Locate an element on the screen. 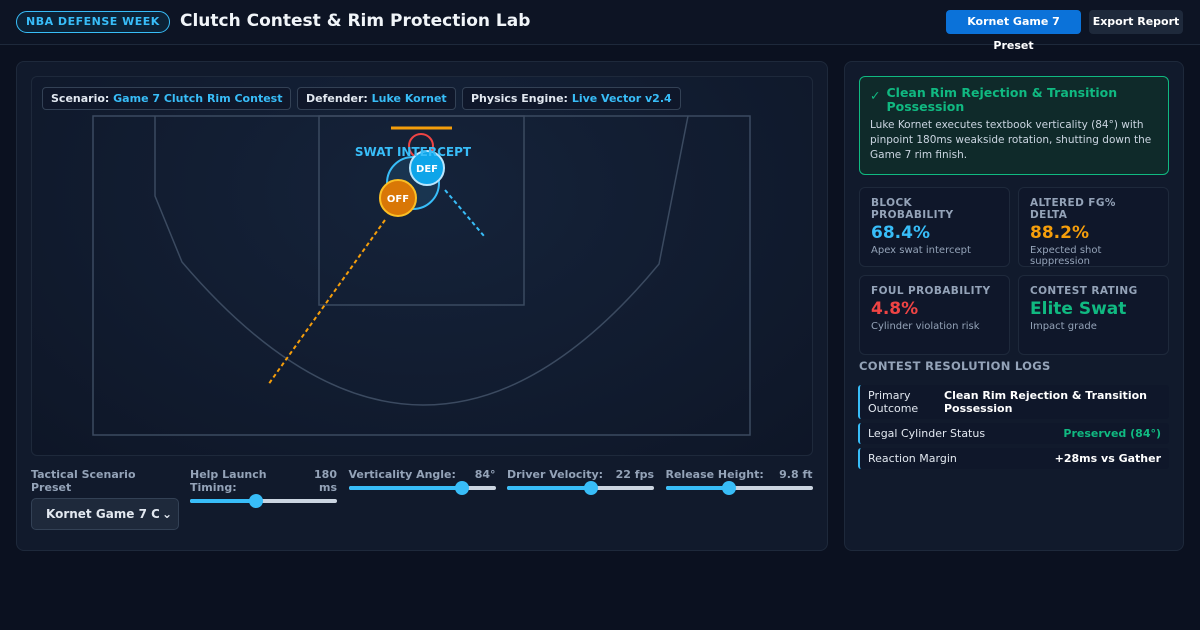  log-key: Legal Cylinder Status is located at coordinates (927, 433).